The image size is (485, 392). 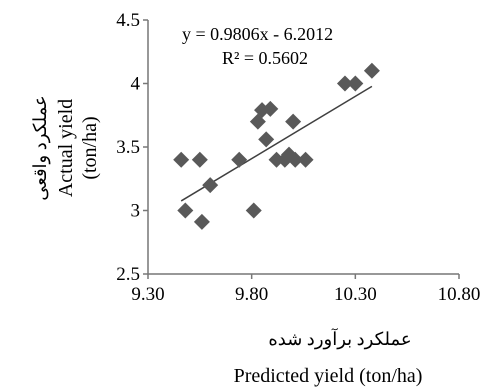 What do you see at coordinates (355, 294) in the screenshot?
I see `x-tick-label: 10.30` at bounding box center [355, 294].